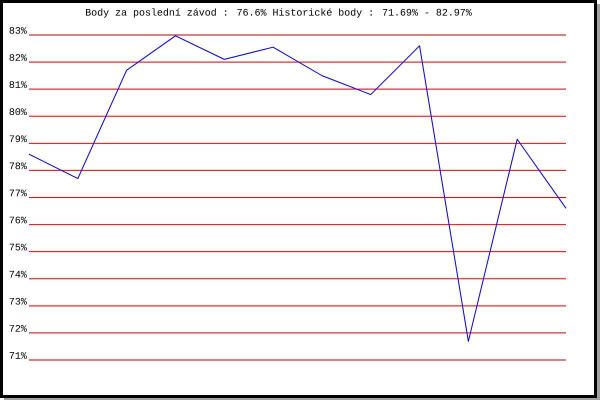  I want to click on y-tick-label: 75%, so click(18, 247).